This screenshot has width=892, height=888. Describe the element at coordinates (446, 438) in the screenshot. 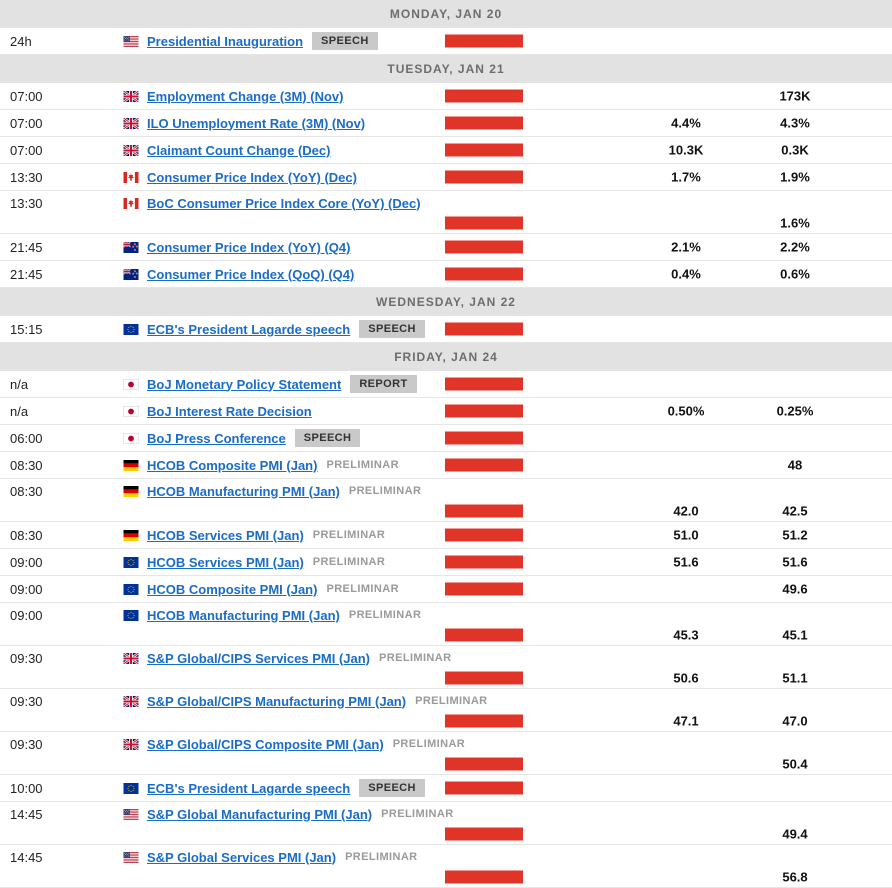

I see `event-row: 06:00 BoJ Press Conference SPEECH` at that location.